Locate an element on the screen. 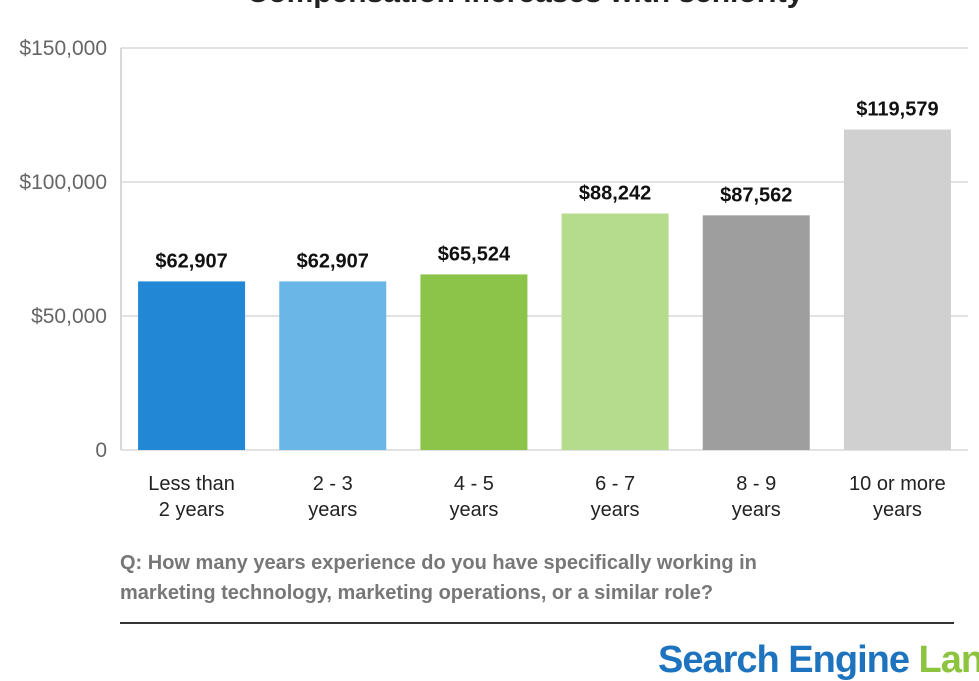 The height and width of the screenshot is (681, 979). x-category-label: 2 - 3 years is located at coordinates (332, 497).